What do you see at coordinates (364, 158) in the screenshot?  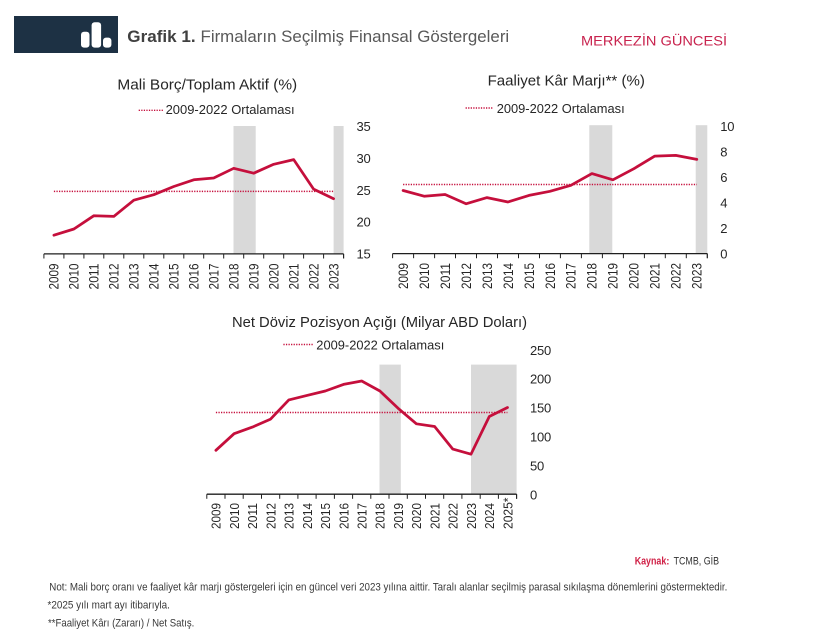 I see `svg-text: 30` at bounding box center [364, 158].